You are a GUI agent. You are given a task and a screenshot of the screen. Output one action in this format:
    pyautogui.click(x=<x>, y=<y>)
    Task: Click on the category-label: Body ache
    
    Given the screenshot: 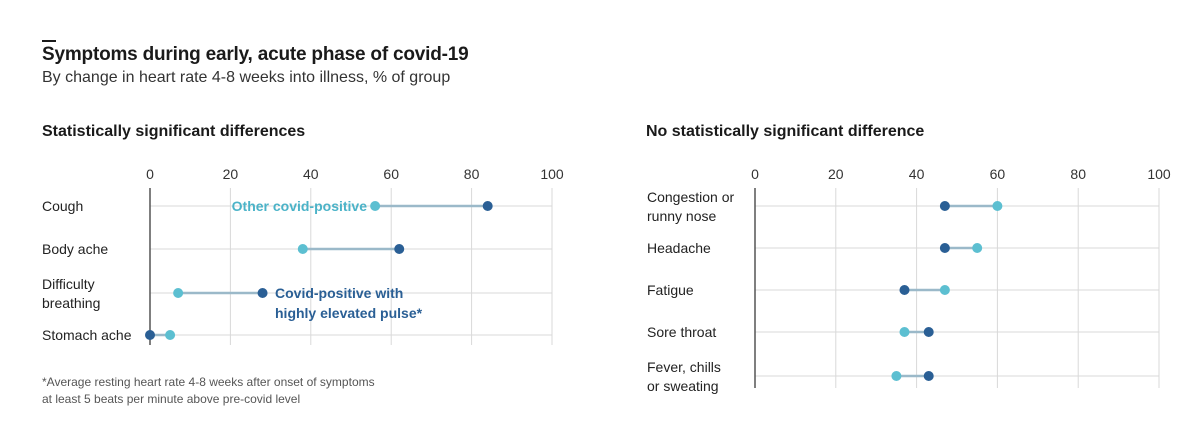 What is the action you would take?
    pyautogui.click(x=75, y=249)
    